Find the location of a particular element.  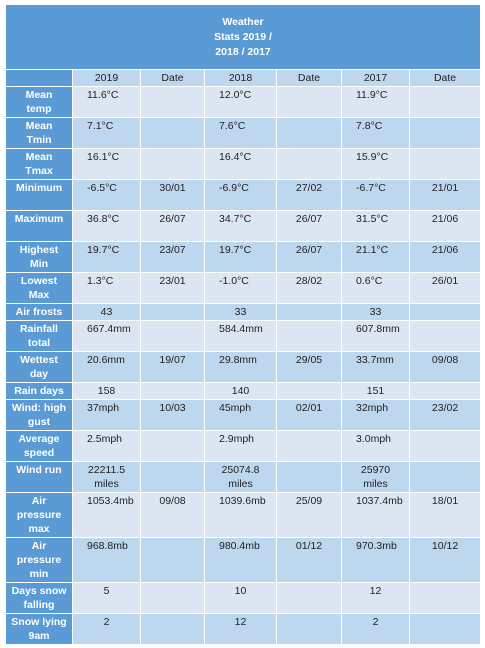

value-text: miles is located at coordinates (375, 484).